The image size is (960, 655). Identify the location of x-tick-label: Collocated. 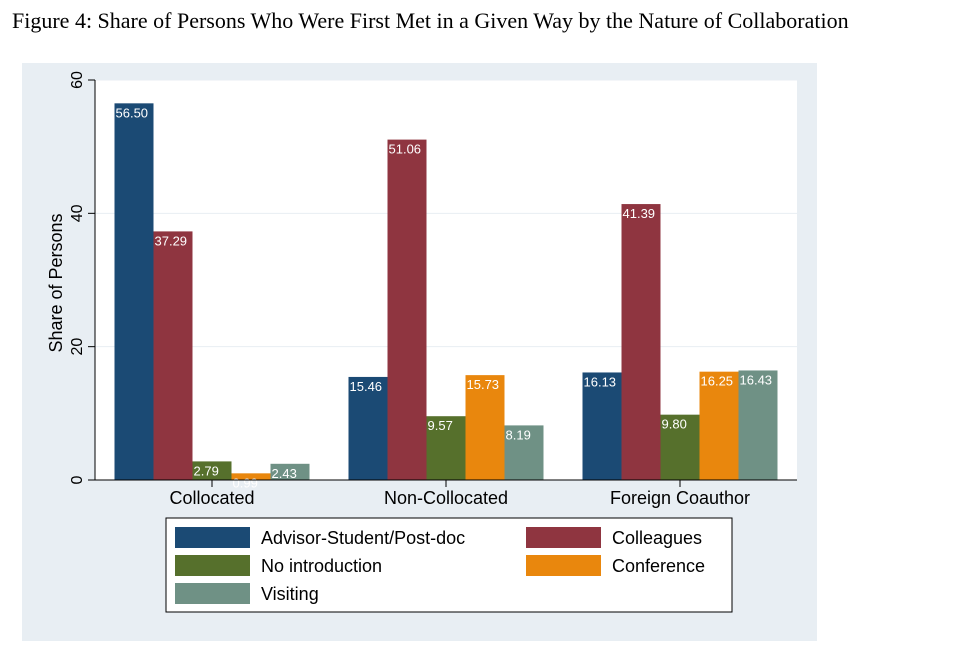
(211, 498).